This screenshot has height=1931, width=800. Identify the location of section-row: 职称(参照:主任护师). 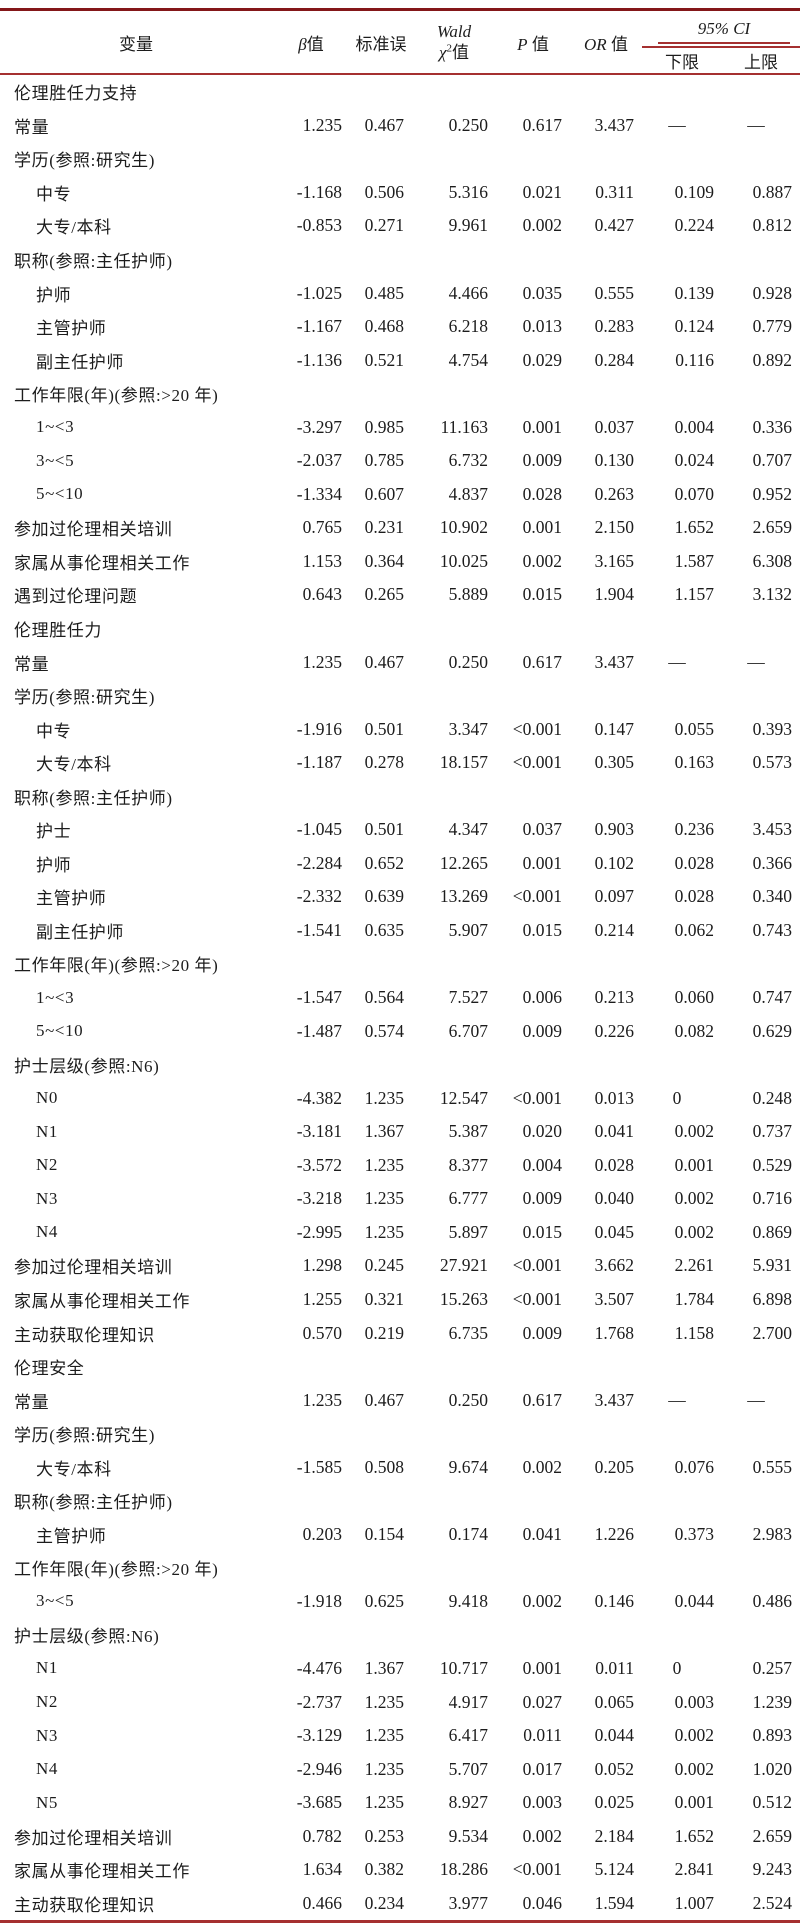
(400, 260).